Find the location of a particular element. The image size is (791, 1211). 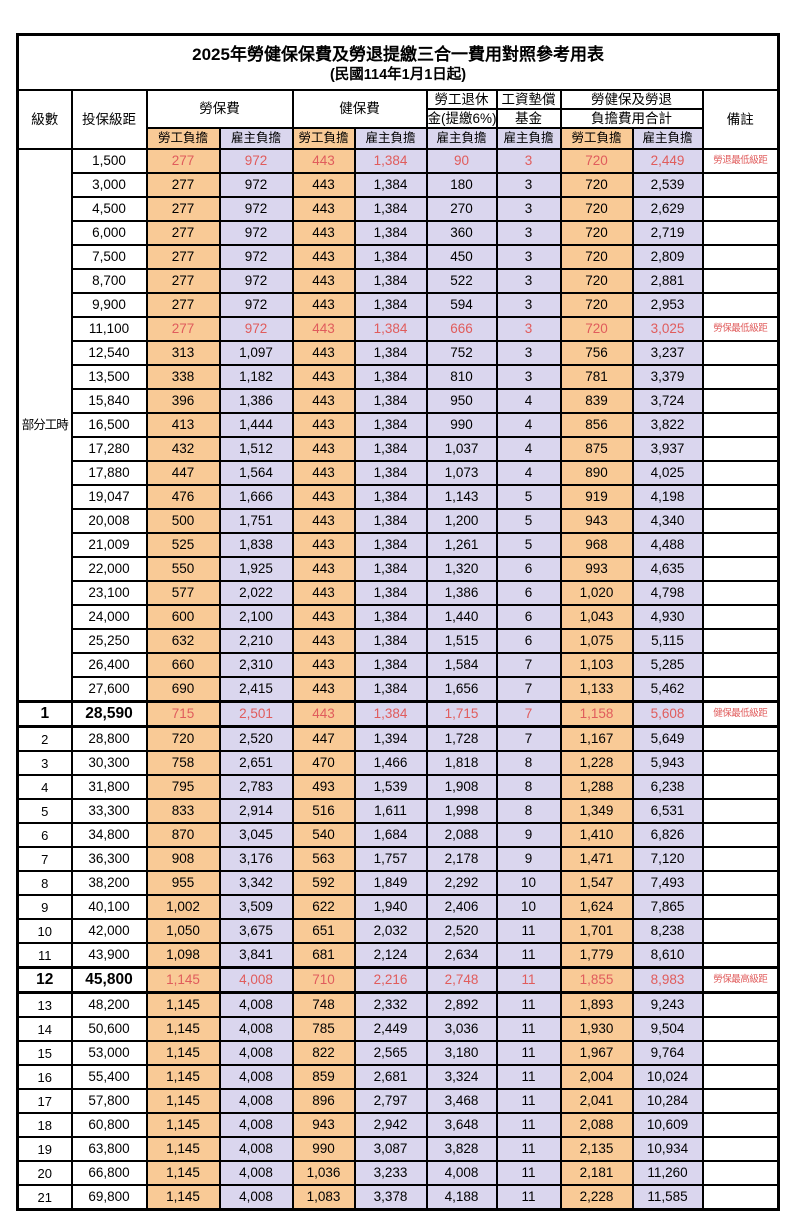

value-cell: 2,332 is located at coordinates (390, 1004).